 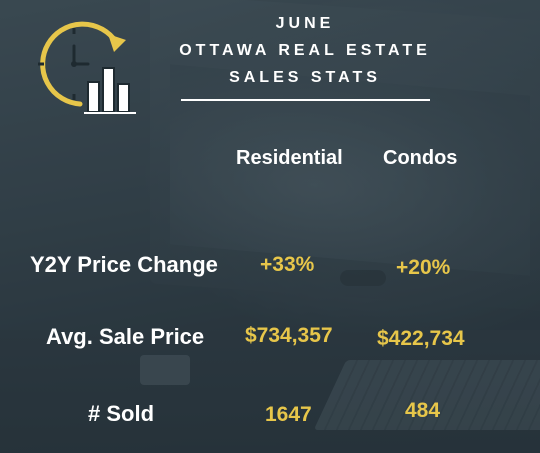 What do you see at coordinates (423, 267) in the screenshot?
I see `condos-price-change-value: +20%` at bounding box center [423, 267].